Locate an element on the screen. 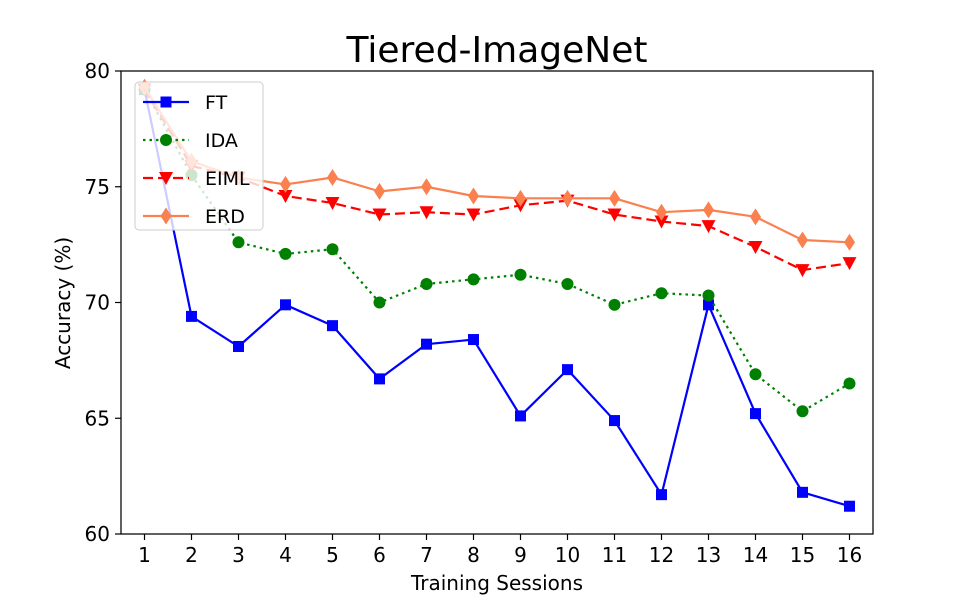  x-tick-label: 5 is located at coordinates (332, 555).